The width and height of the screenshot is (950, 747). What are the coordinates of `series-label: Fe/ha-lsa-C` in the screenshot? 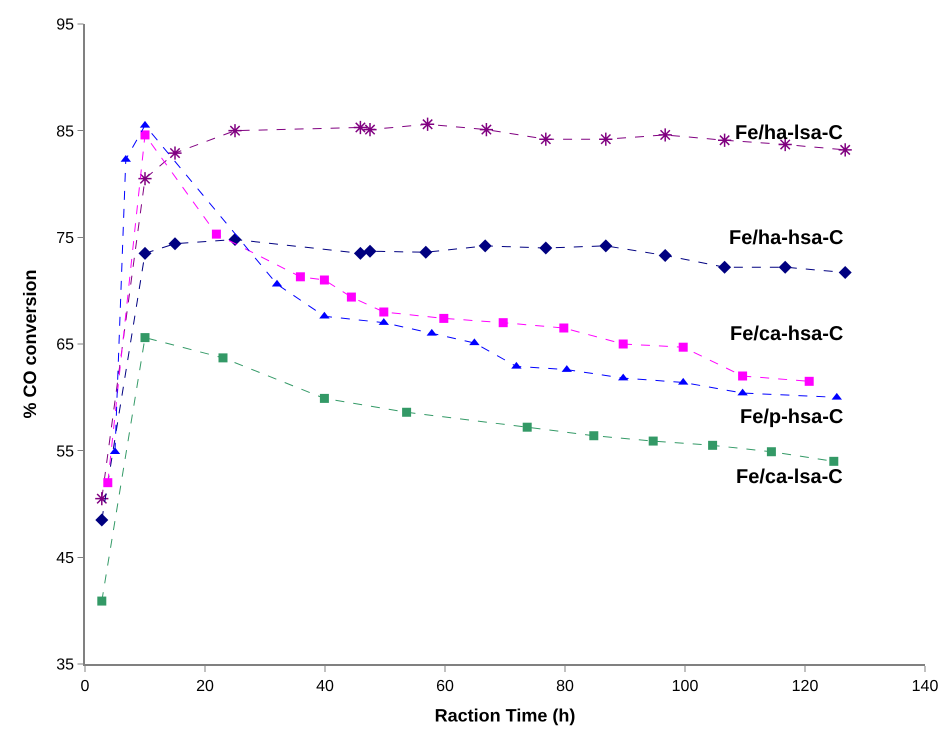 It's located at (789, 133).